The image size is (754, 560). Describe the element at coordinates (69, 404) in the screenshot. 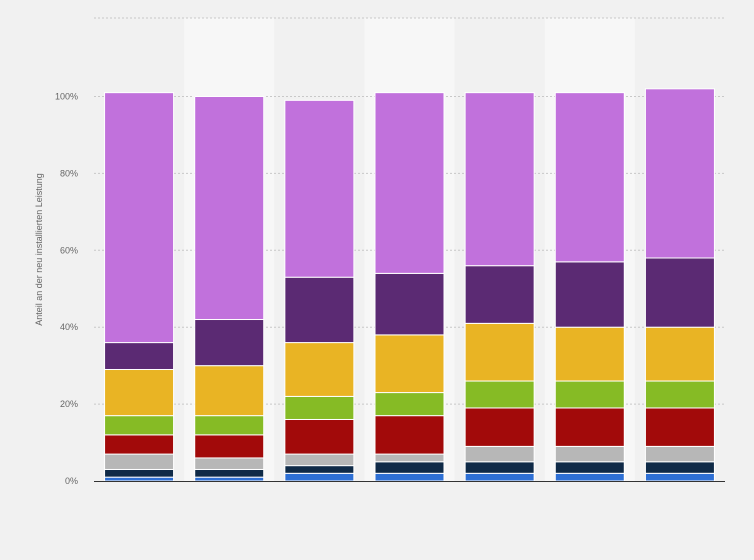

I see `y-tick-label: 20%` at that location.